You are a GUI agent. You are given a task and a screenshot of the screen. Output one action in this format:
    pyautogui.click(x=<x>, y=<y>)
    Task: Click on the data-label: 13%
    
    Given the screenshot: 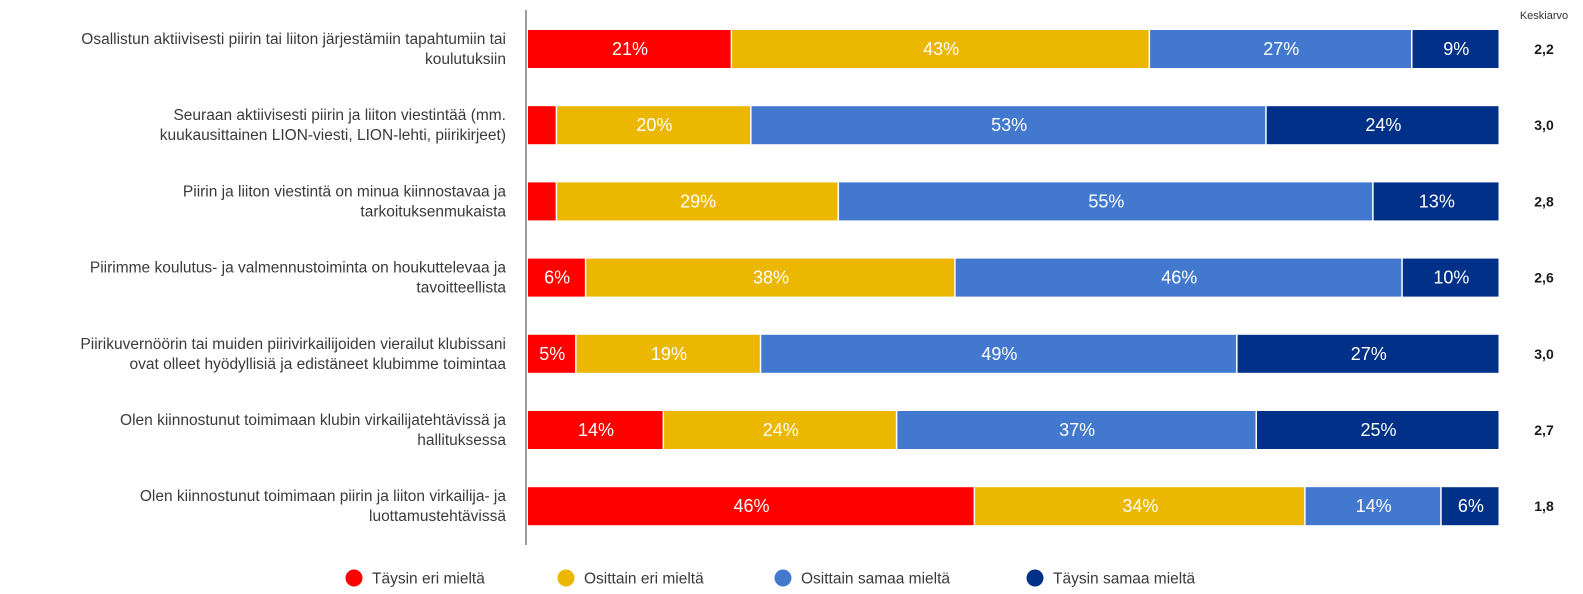 What is the action you would take?
    pyautogui.click(x=1437, y=201)
    